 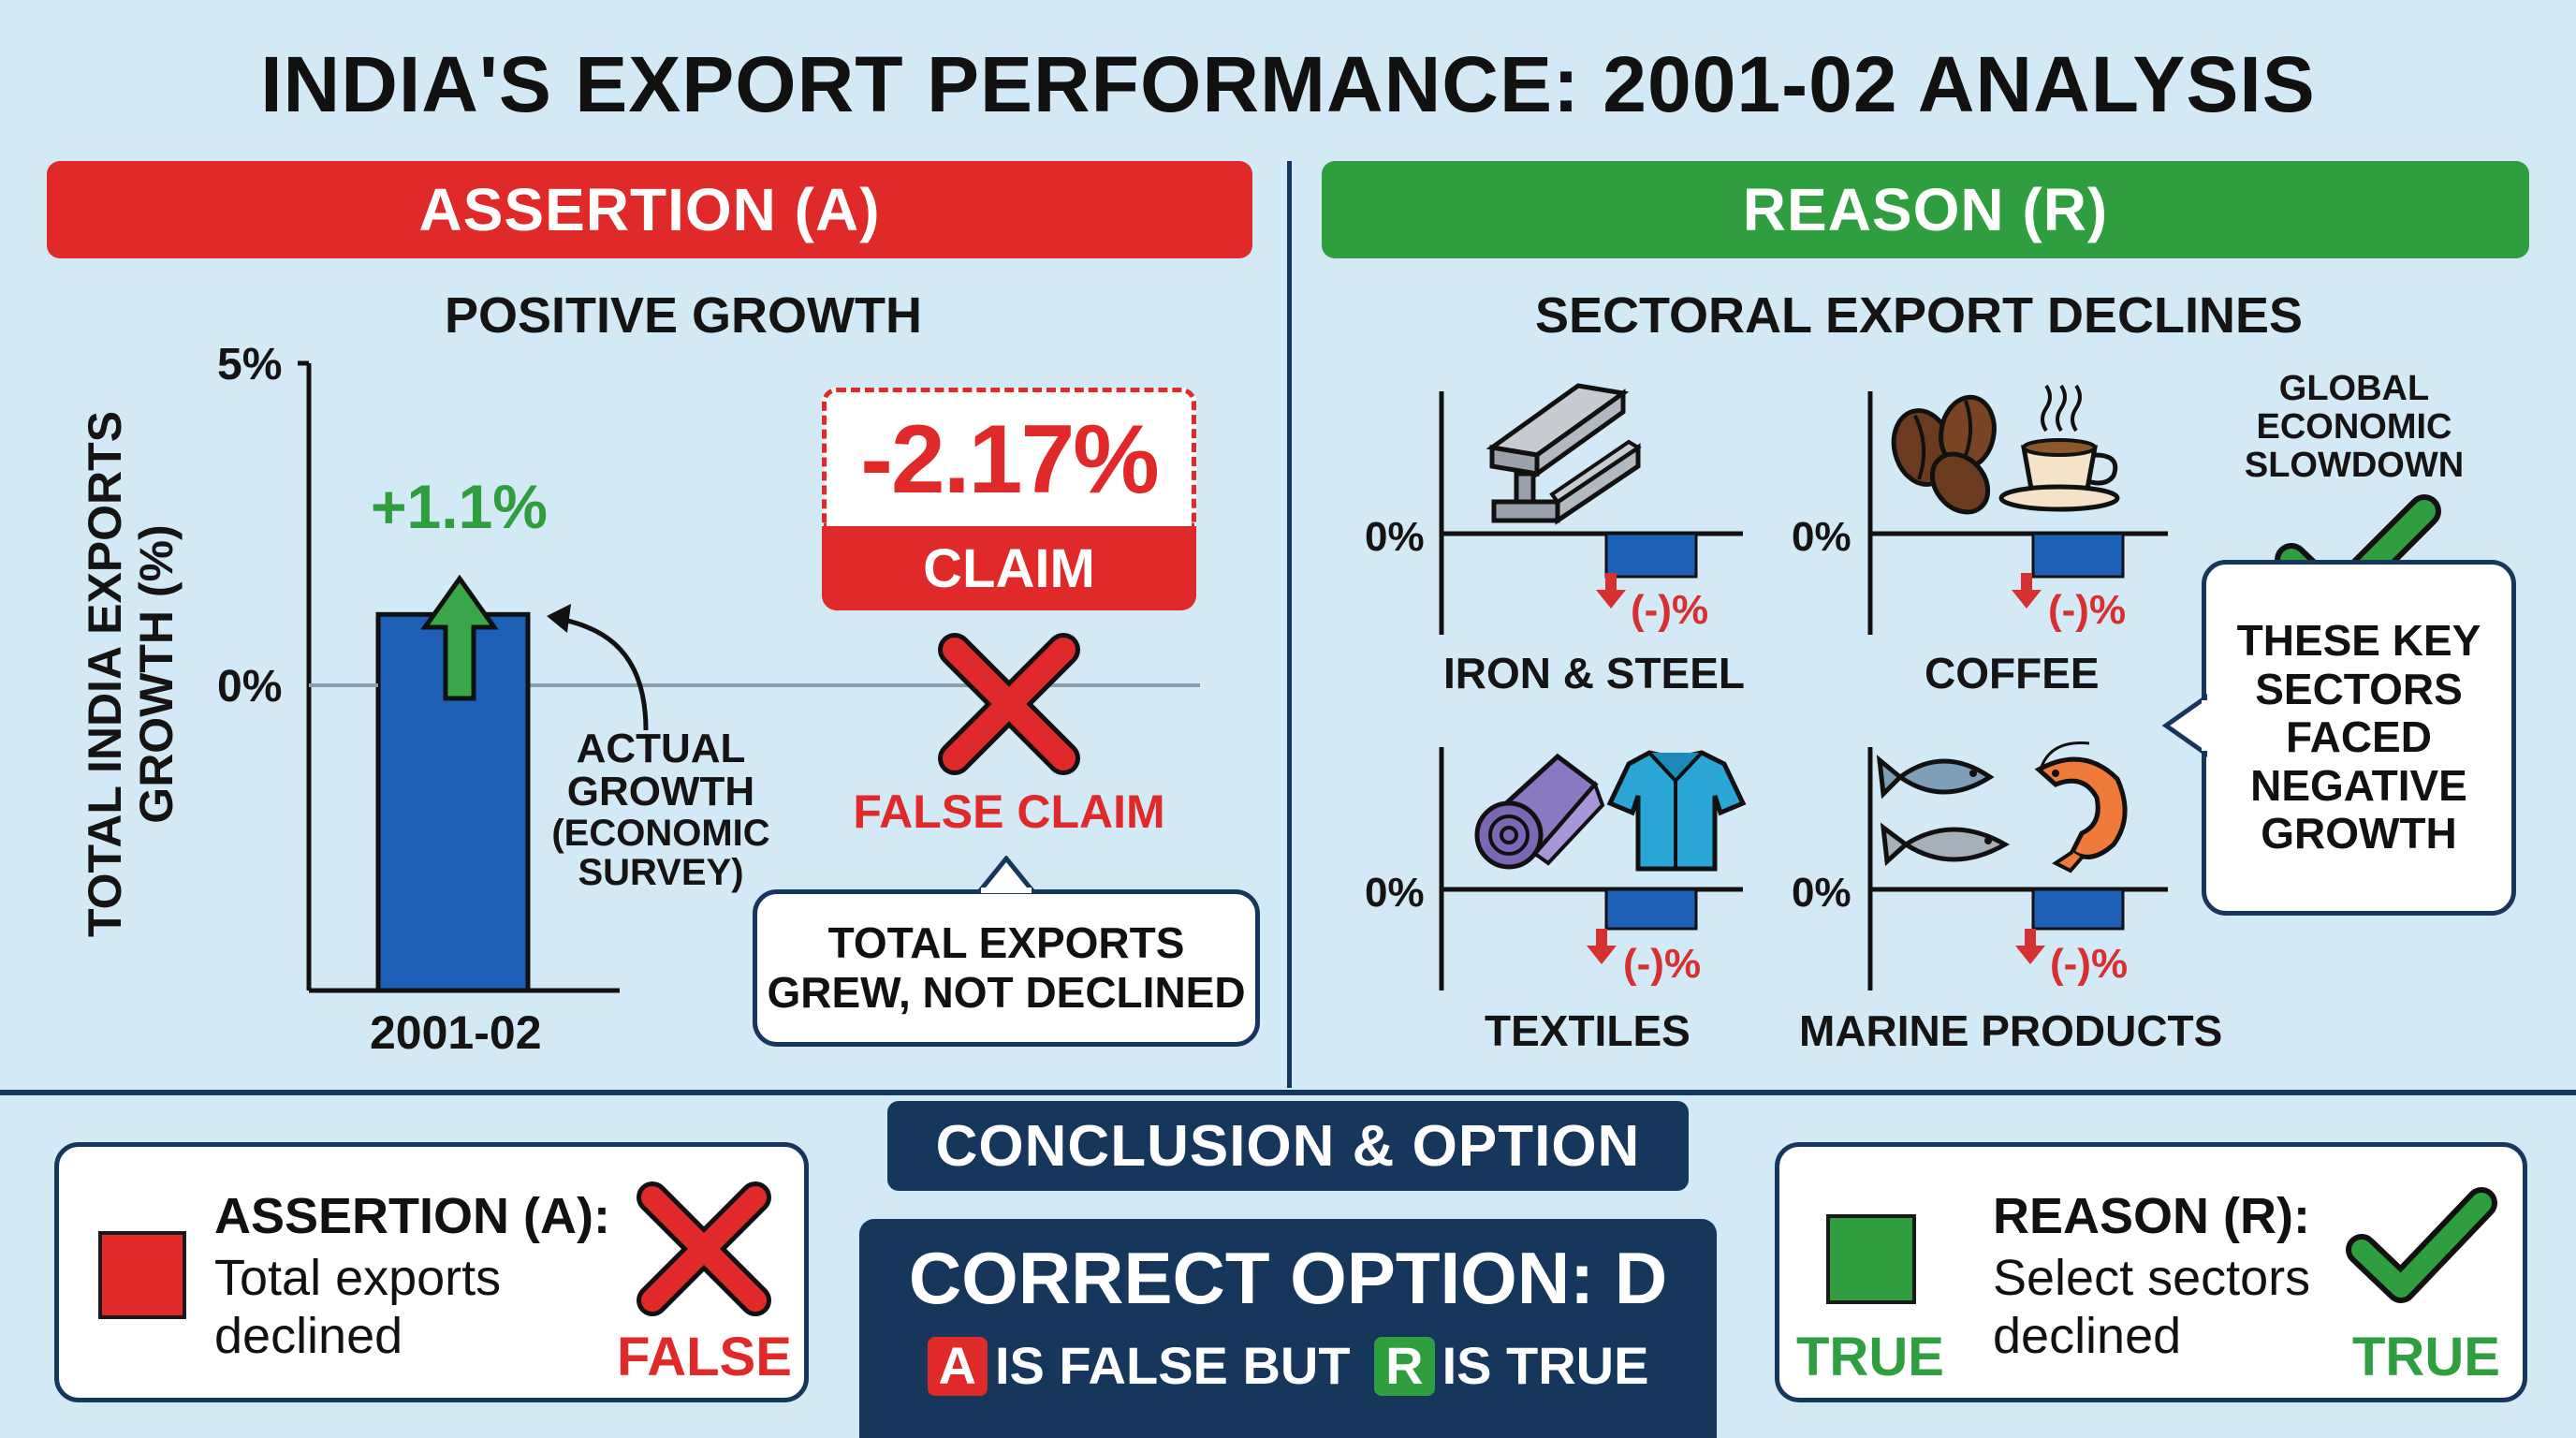 I want to click on vertical-divider, so click(x=1289, y=624).